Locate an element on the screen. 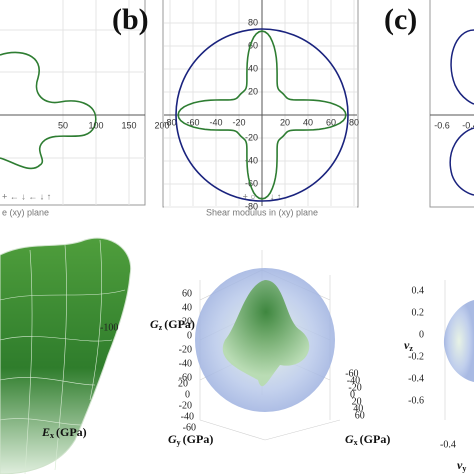 This screenshot has width=474, height=474. y-tick-label: -20 is located at coordinates (251, 137).